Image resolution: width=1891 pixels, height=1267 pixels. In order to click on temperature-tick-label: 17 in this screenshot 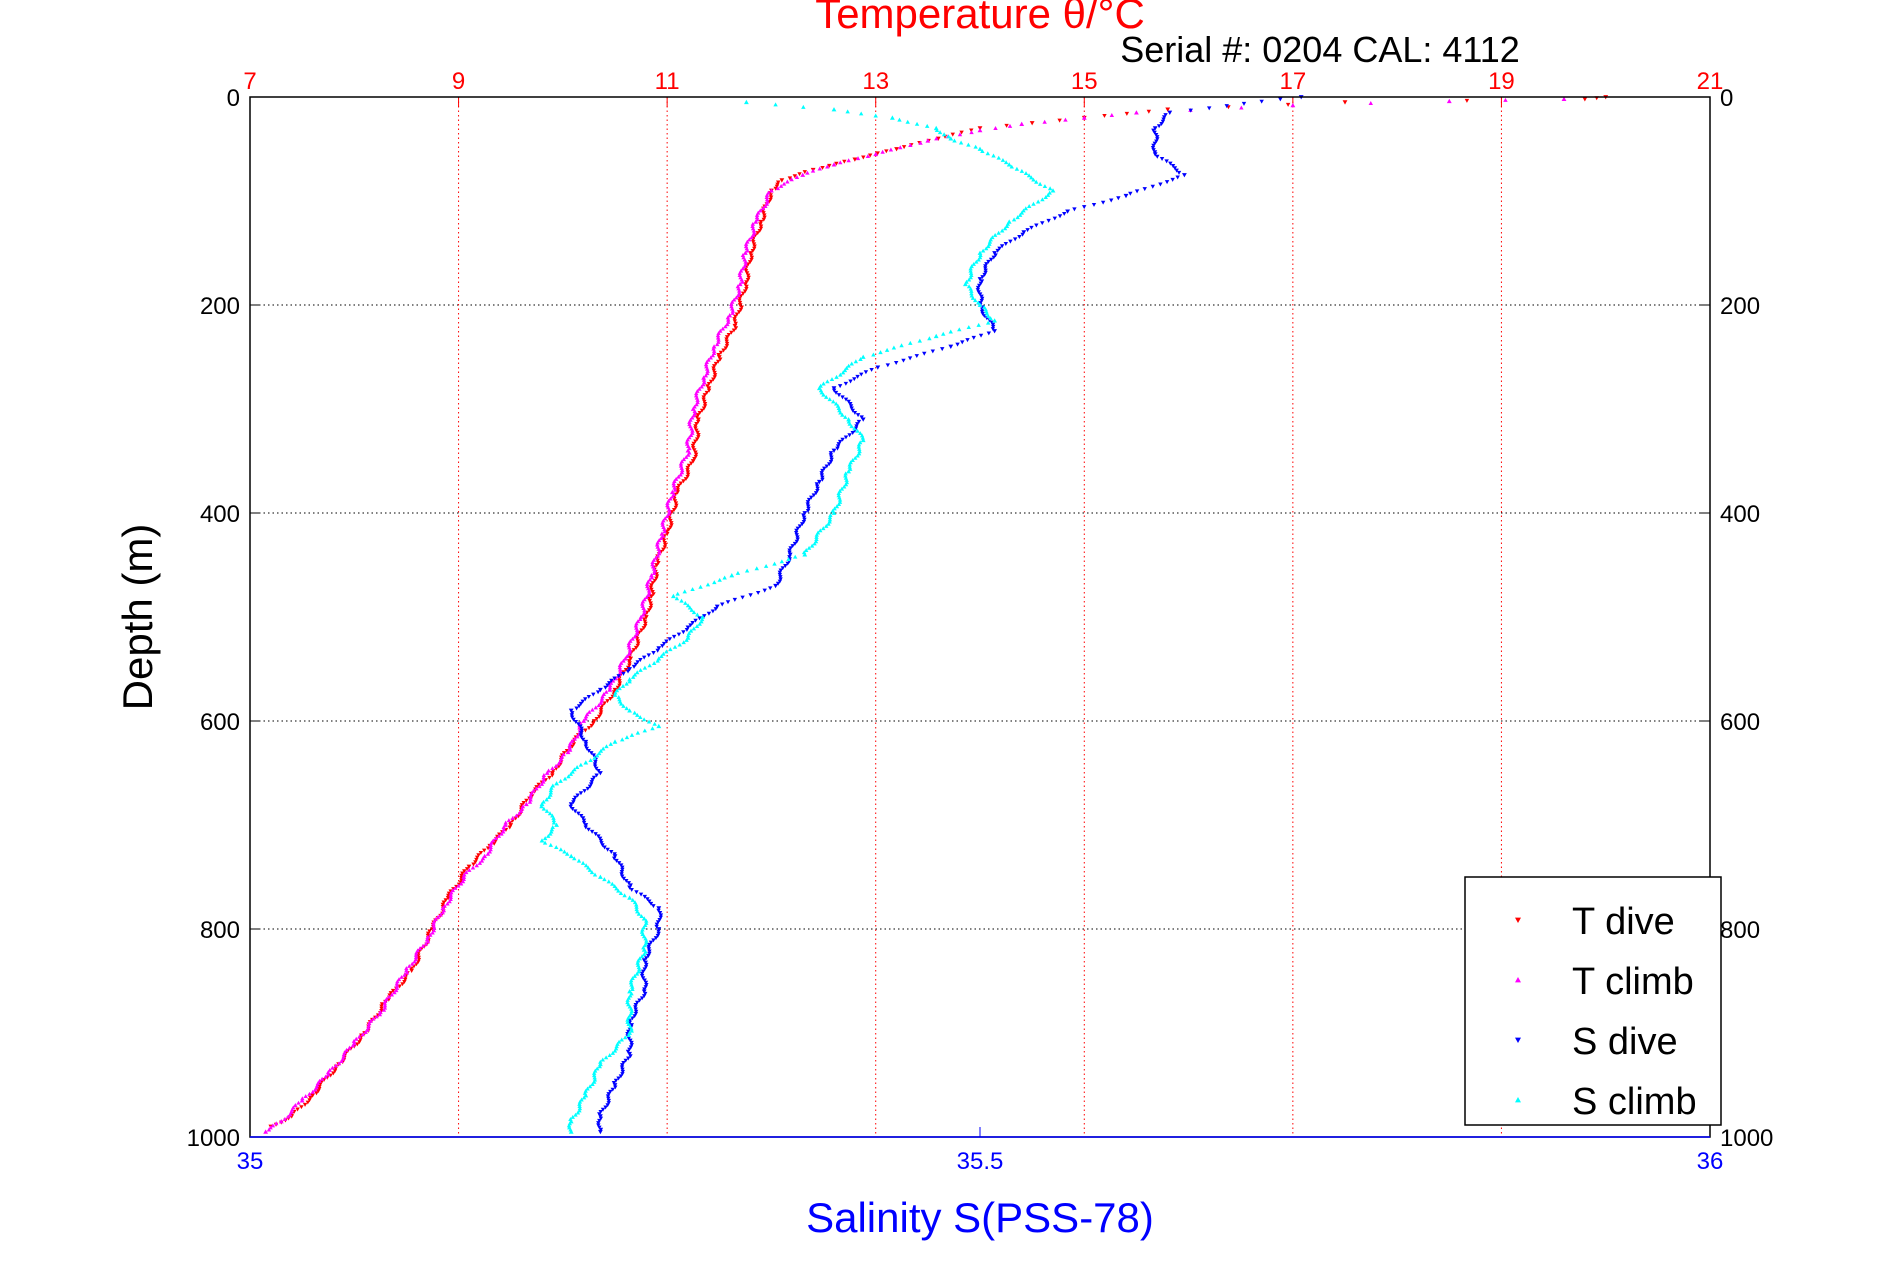, I will do `click(1293, 81)`.